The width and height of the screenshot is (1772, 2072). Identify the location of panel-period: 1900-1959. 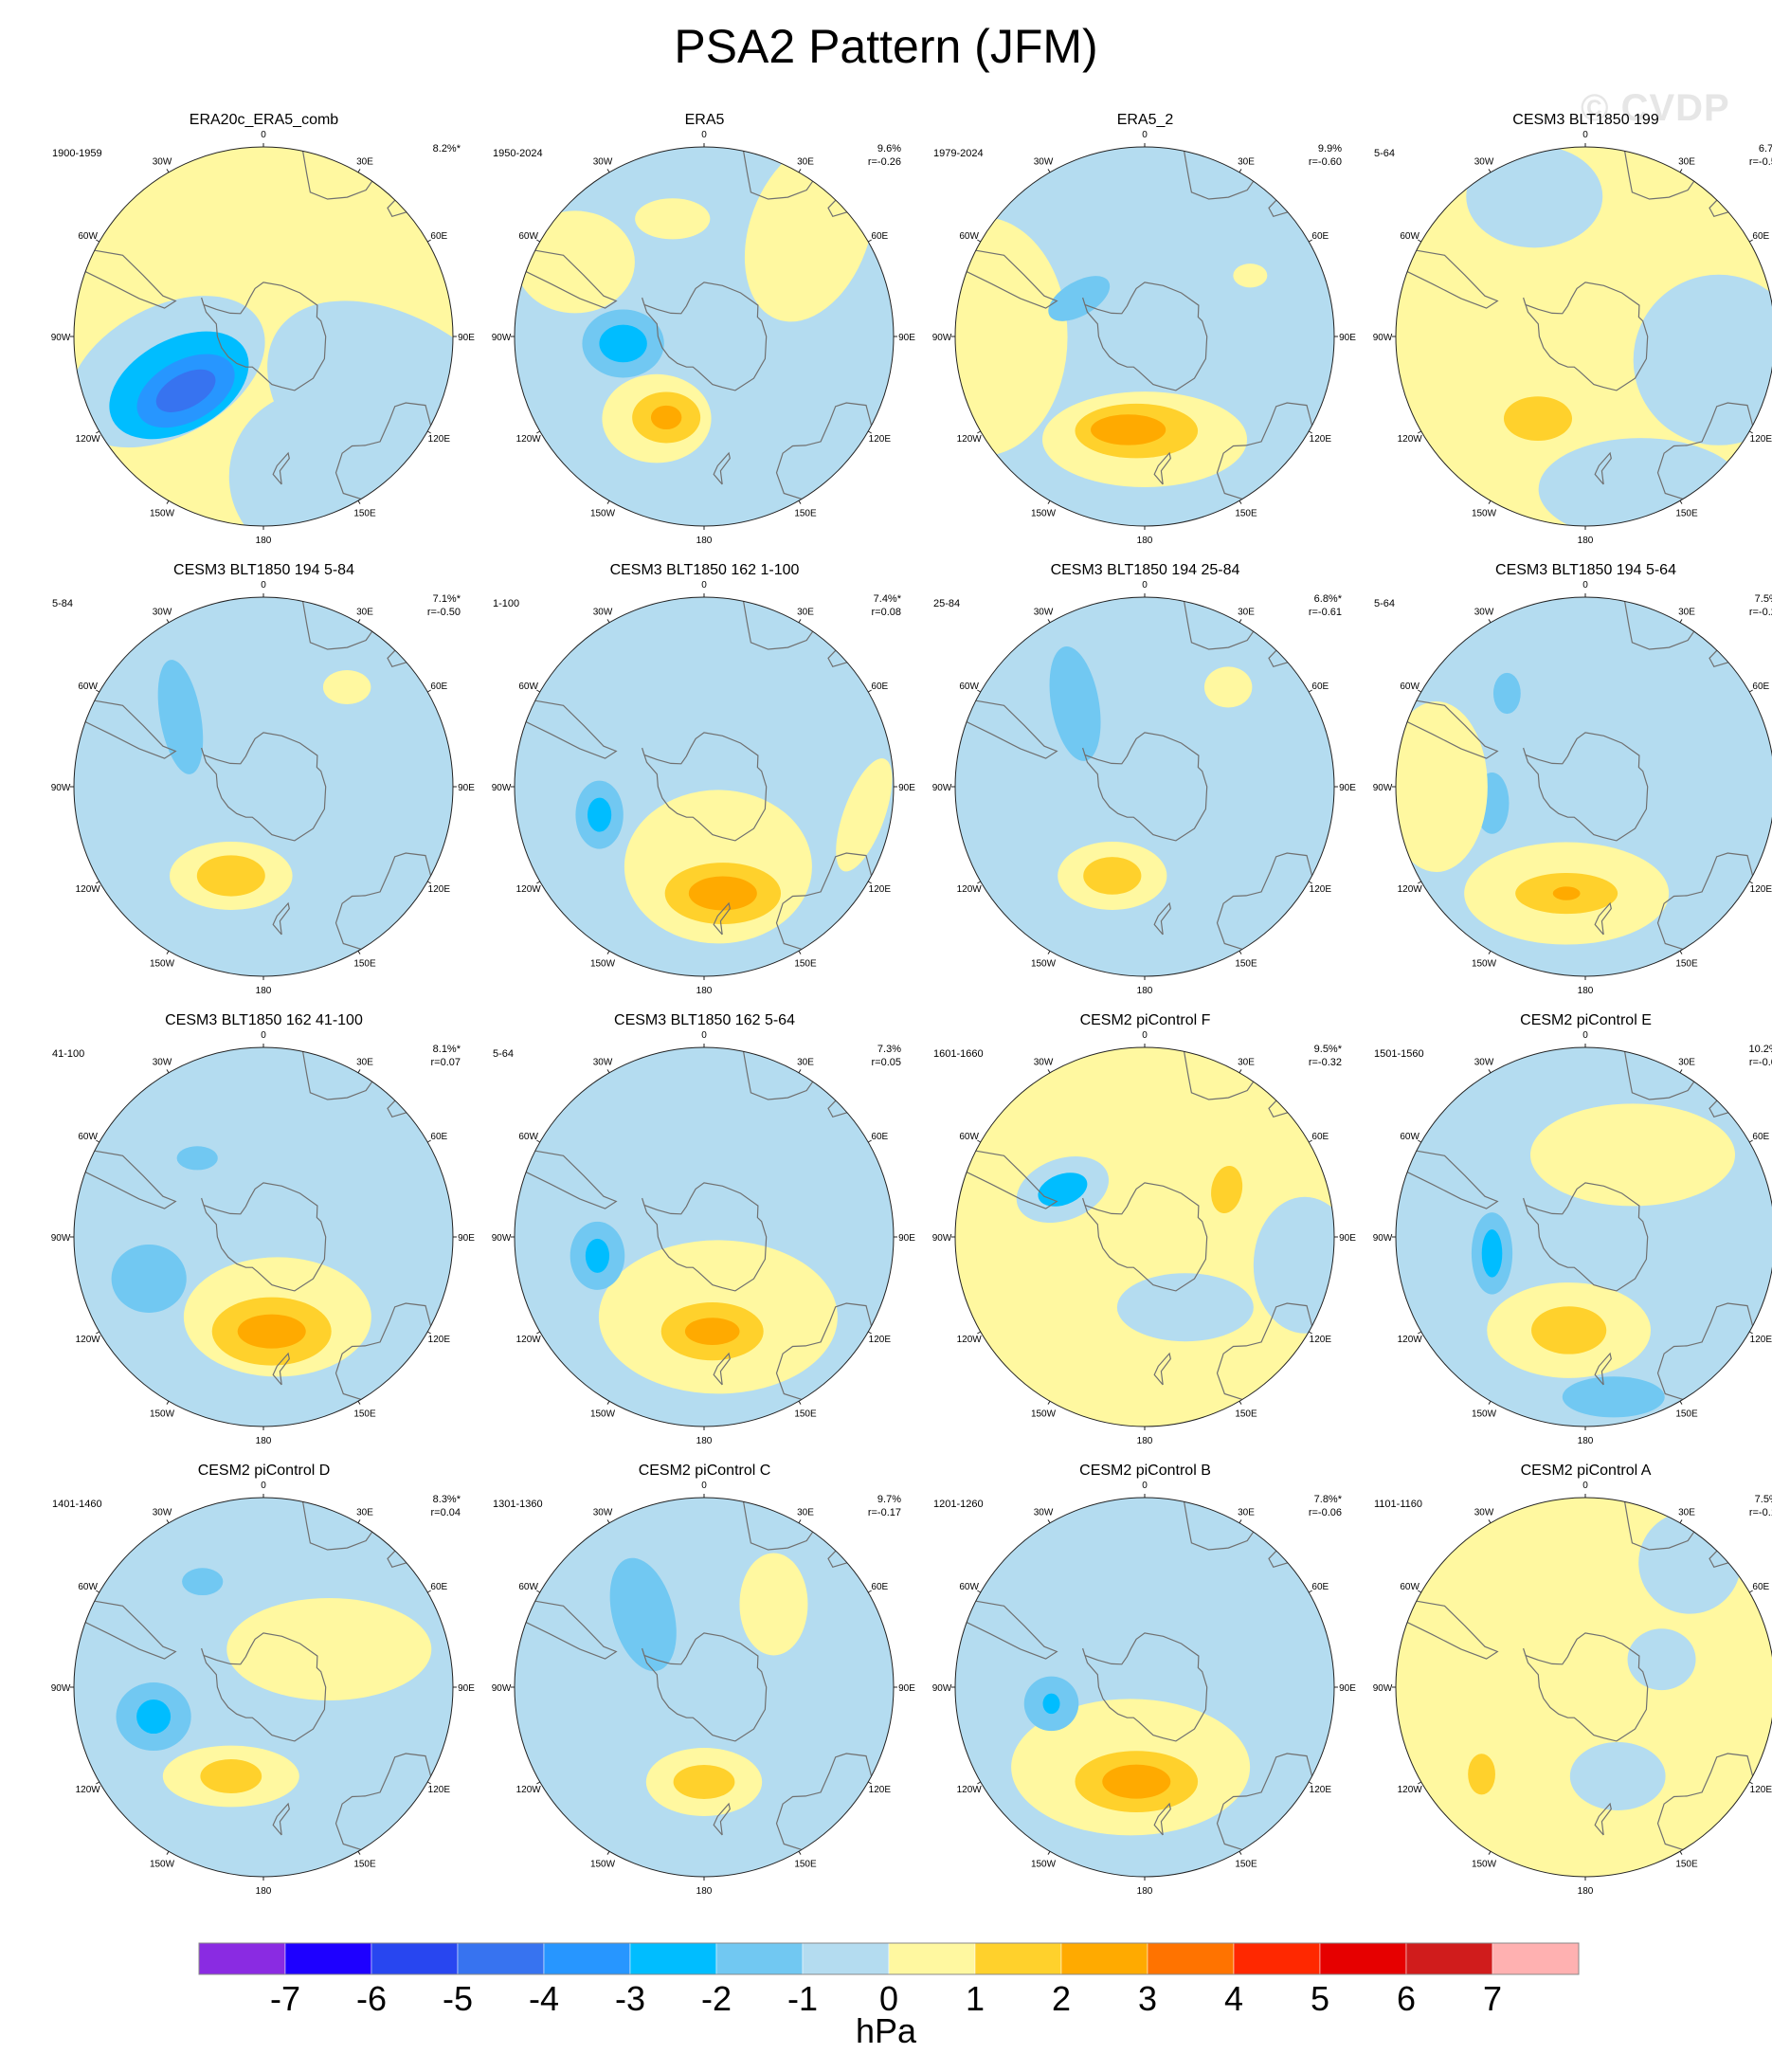
(77, 153).